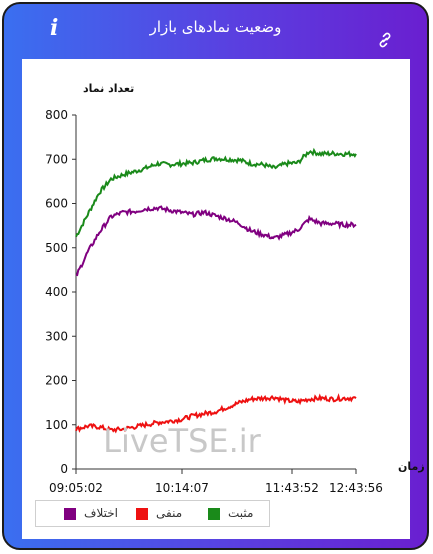 Image resolution: width=433 pixels, height=554 pixels. What do you see at coordinates (56, 204) in the screenshot?
I see `y-tick-label: 600` at bounding box center [56, 204].